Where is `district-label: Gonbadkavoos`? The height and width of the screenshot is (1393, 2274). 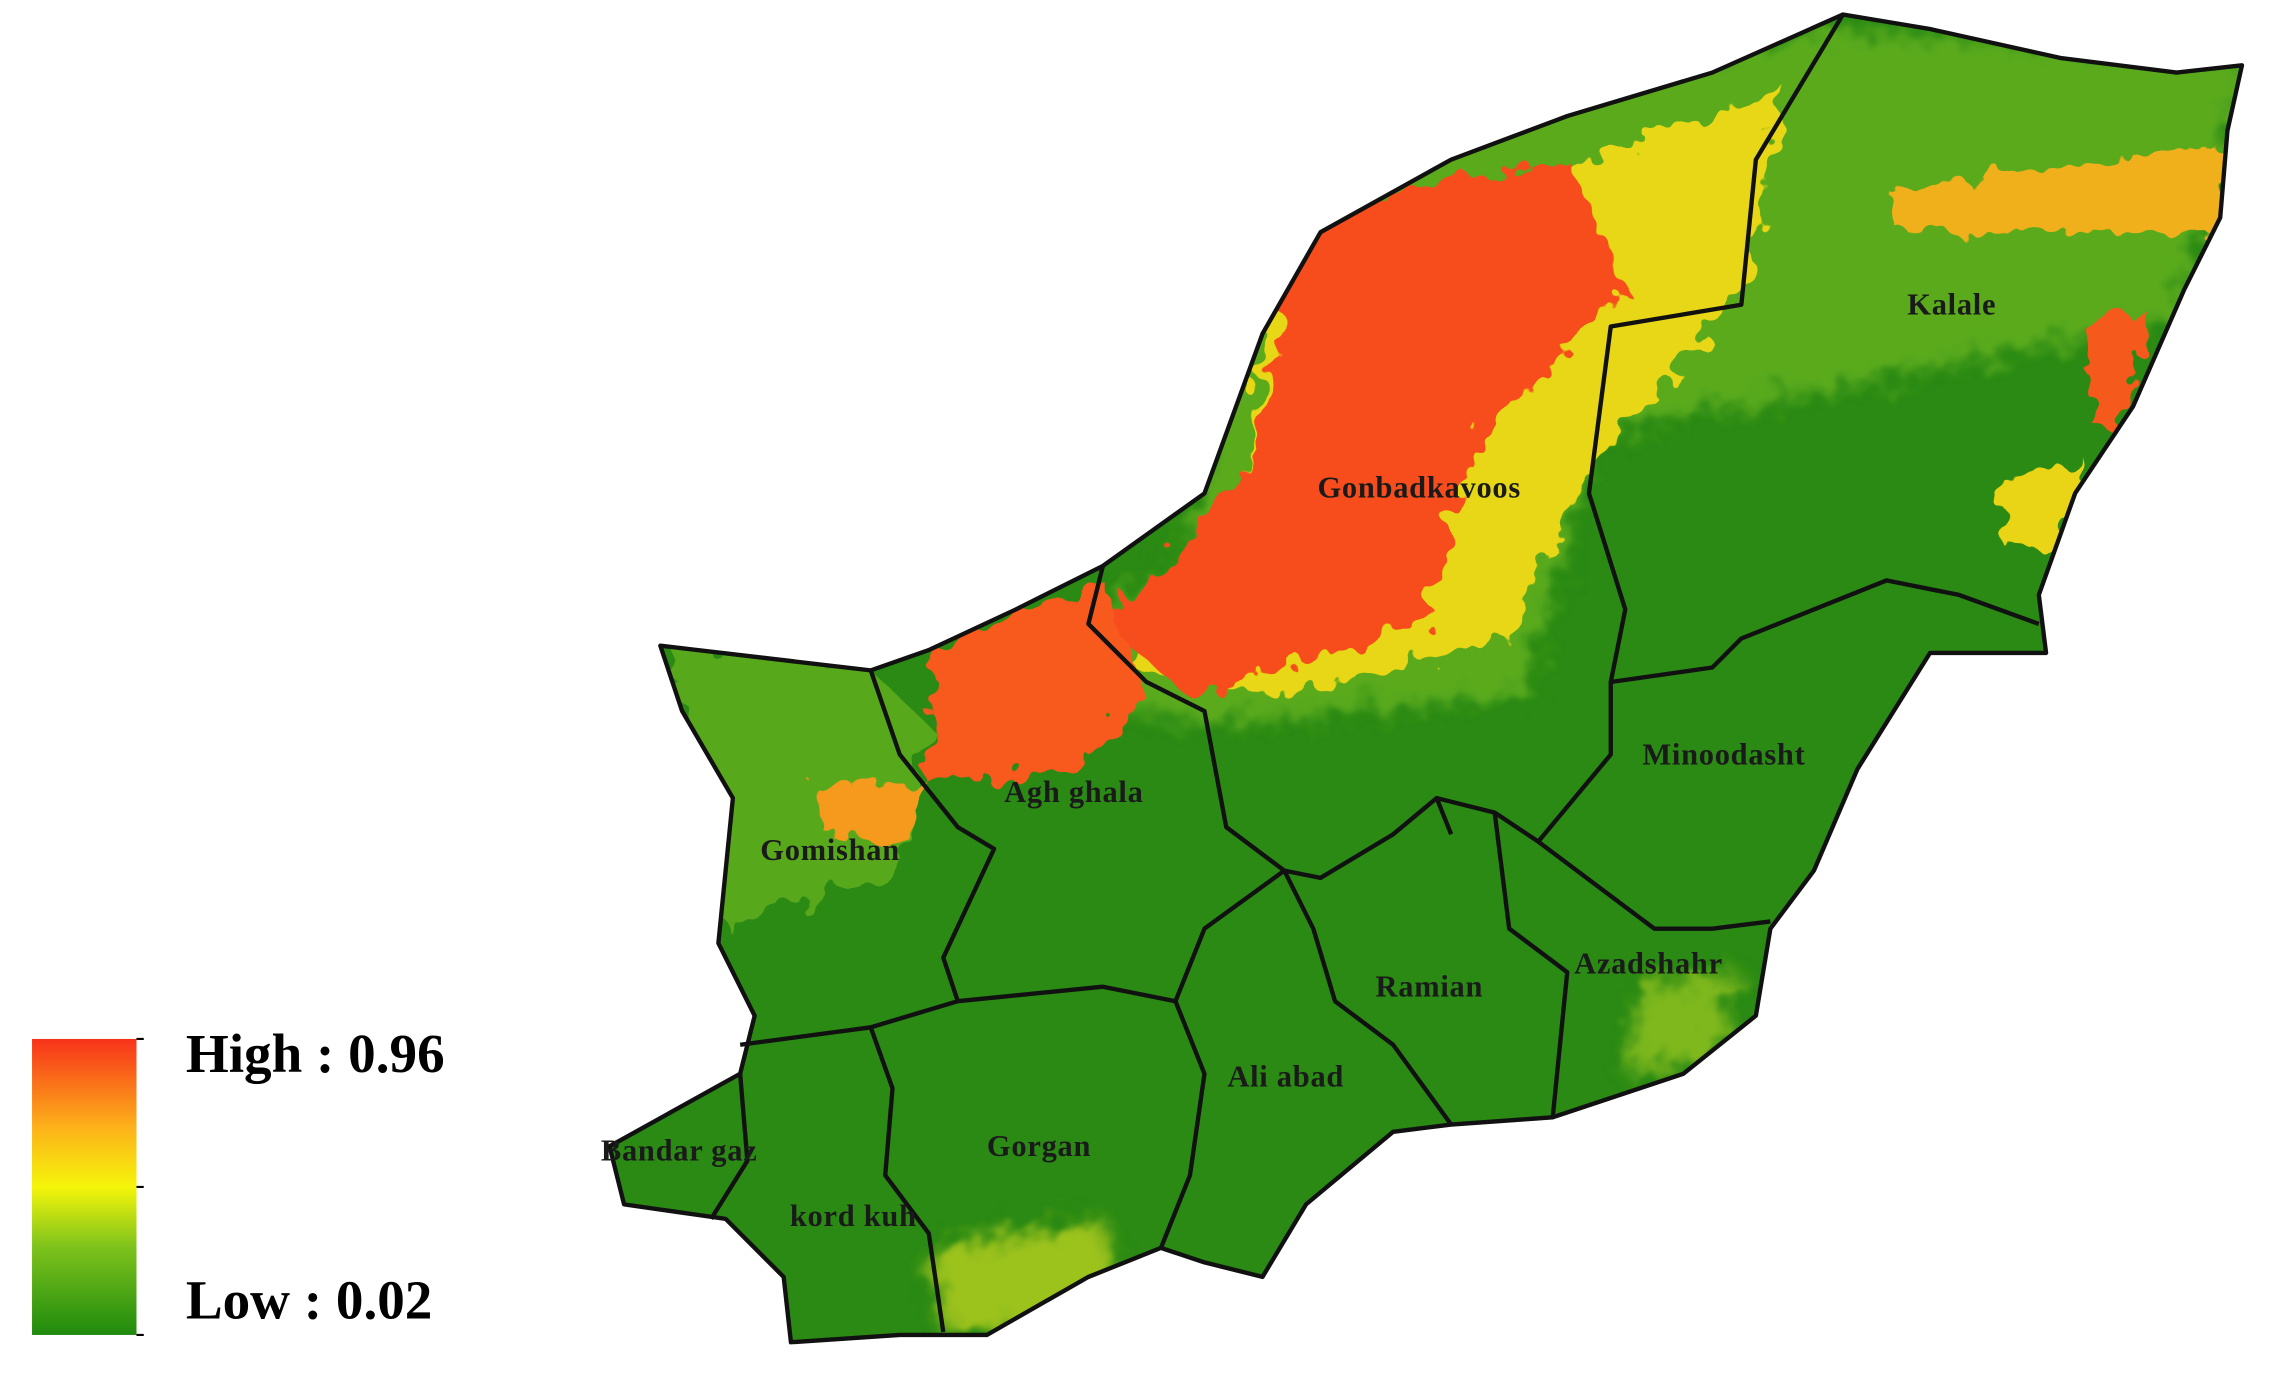
district-label: Gonbadkavoos is located at coordinates (1419, 487).